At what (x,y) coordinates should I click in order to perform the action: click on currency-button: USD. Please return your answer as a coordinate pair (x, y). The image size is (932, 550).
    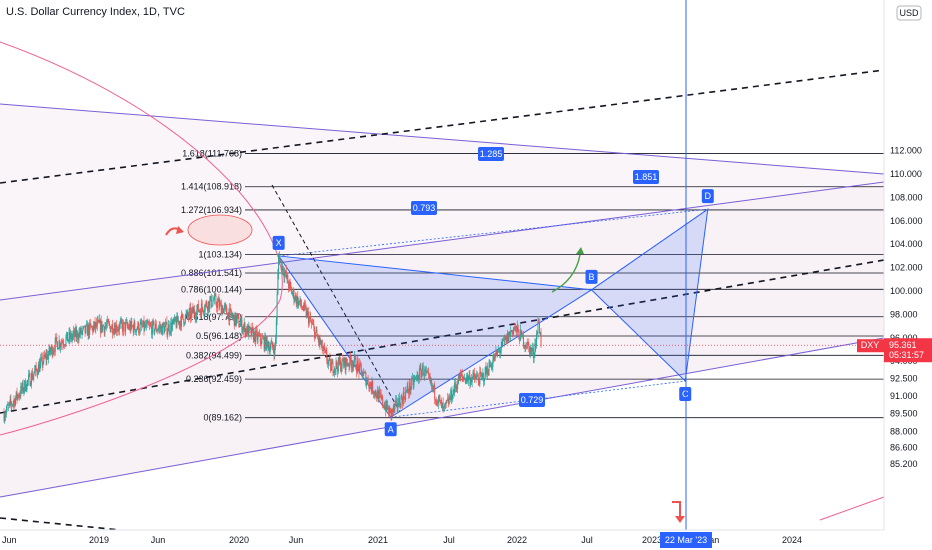
    Looking at the image, I should click on (909, 13).